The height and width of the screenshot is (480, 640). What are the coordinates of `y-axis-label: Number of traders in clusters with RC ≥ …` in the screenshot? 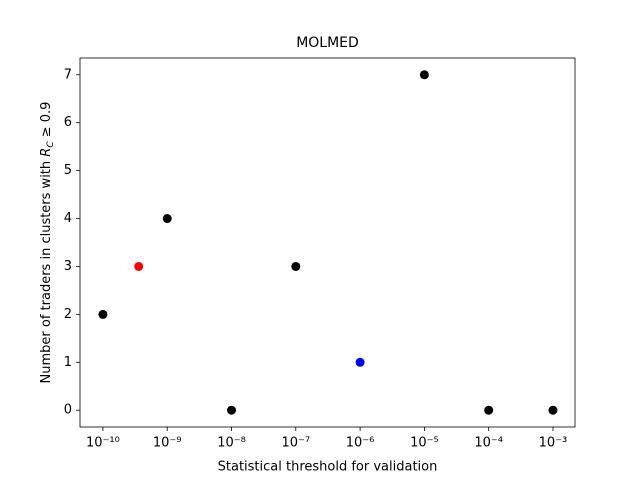 It's located at (47, 243).